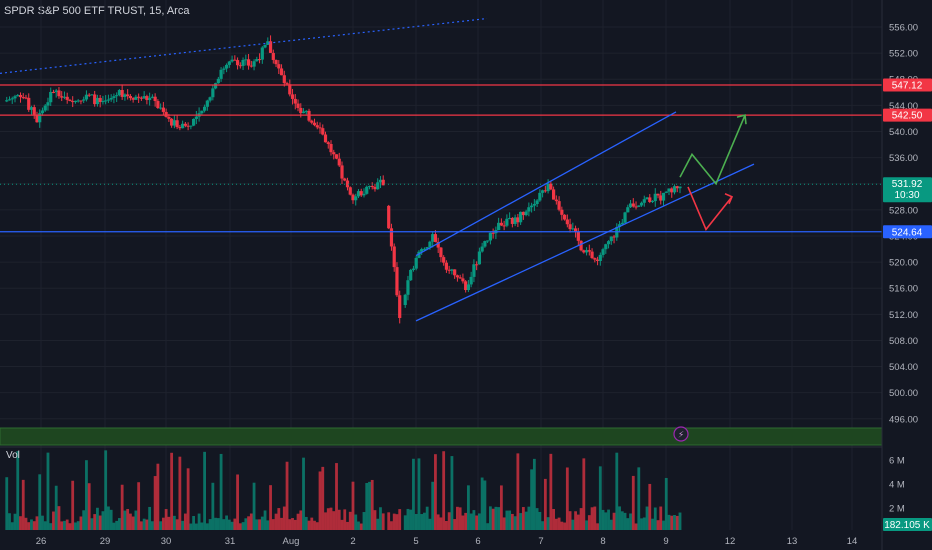 The height and width of the screenshot is (550, 932). Describe the element at coordinates (291, 541) in the screenshot. I see `time-tick-label: Aug` at that location.